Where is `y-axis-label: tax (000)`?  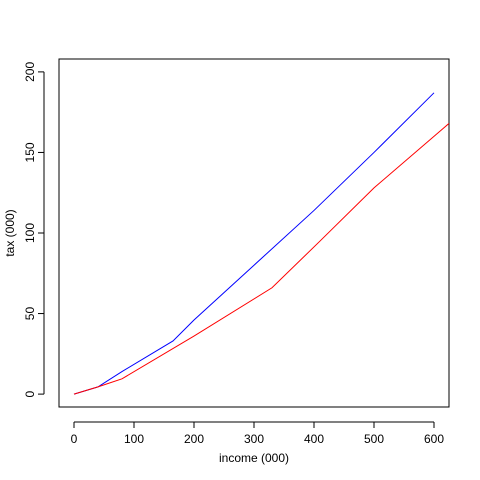 y-axis-label: tax (000) is located at coordinates (10, 232).